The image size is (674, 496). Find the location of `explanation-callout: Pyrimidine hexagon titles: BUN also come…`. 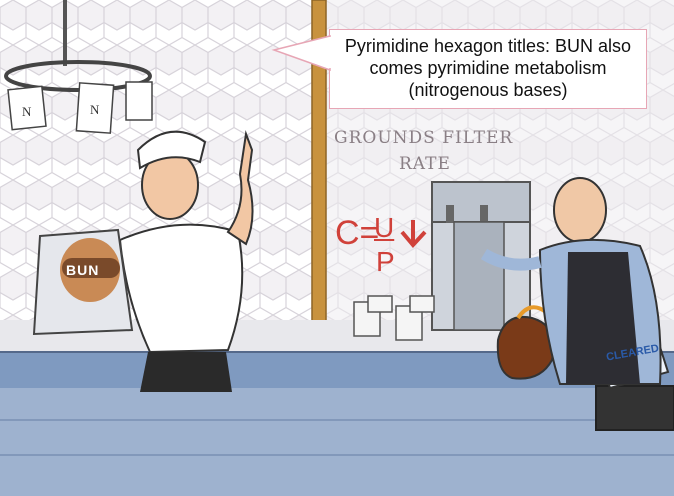

explanation-callout: Pyrimidine hexagon titles: BUN also come… is located at coordinates (488, 69).